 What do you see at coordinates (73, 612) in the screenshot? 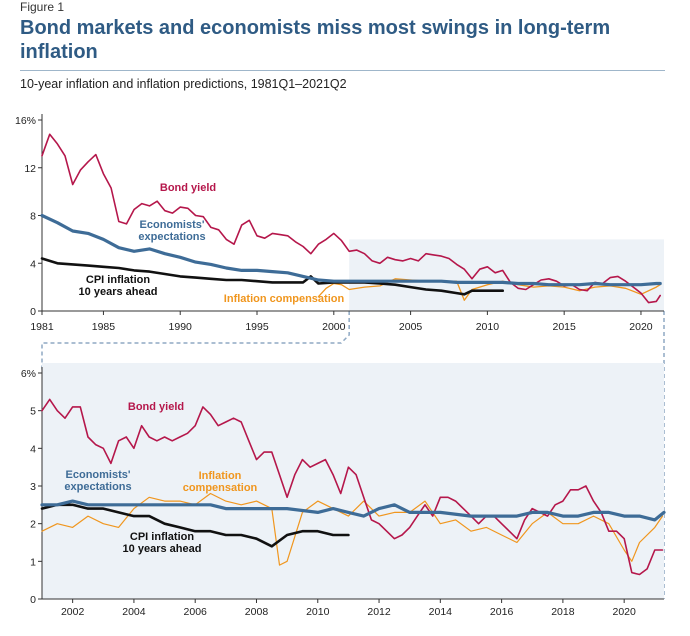
I see `x-tick-label: 2002` at bounding box center [73, 612].